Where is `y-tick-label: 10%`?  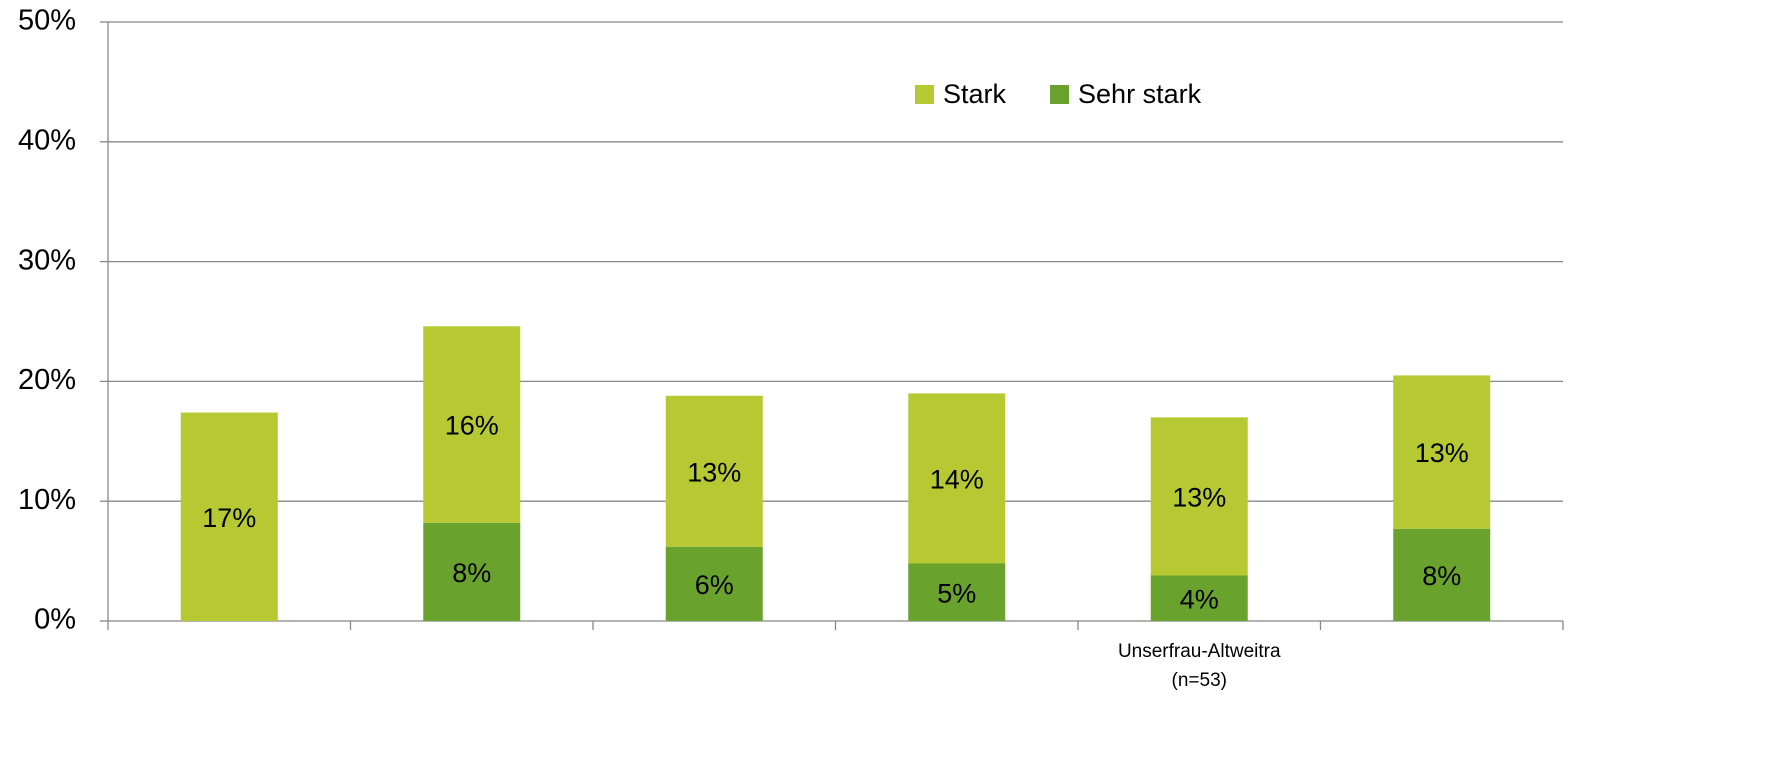 y-tick-label: 10% is located at coordinates (47, 500).